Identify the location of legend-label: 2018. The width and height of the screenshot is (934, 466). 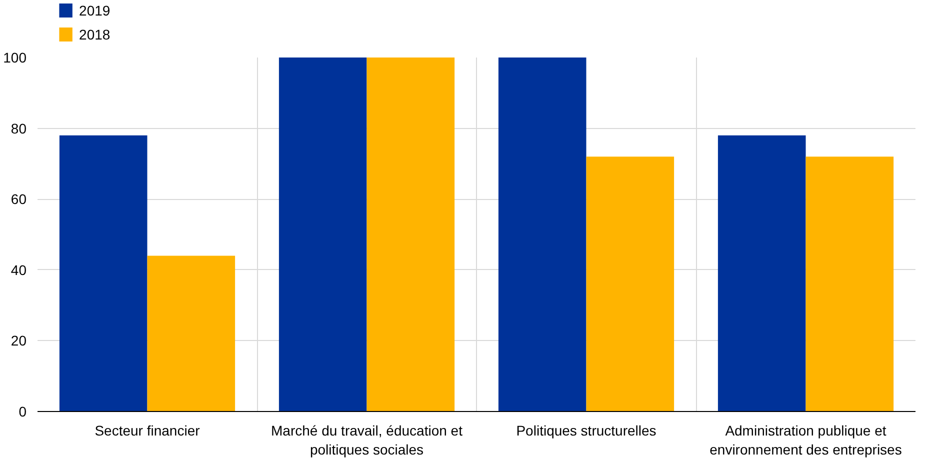
(94, 34).